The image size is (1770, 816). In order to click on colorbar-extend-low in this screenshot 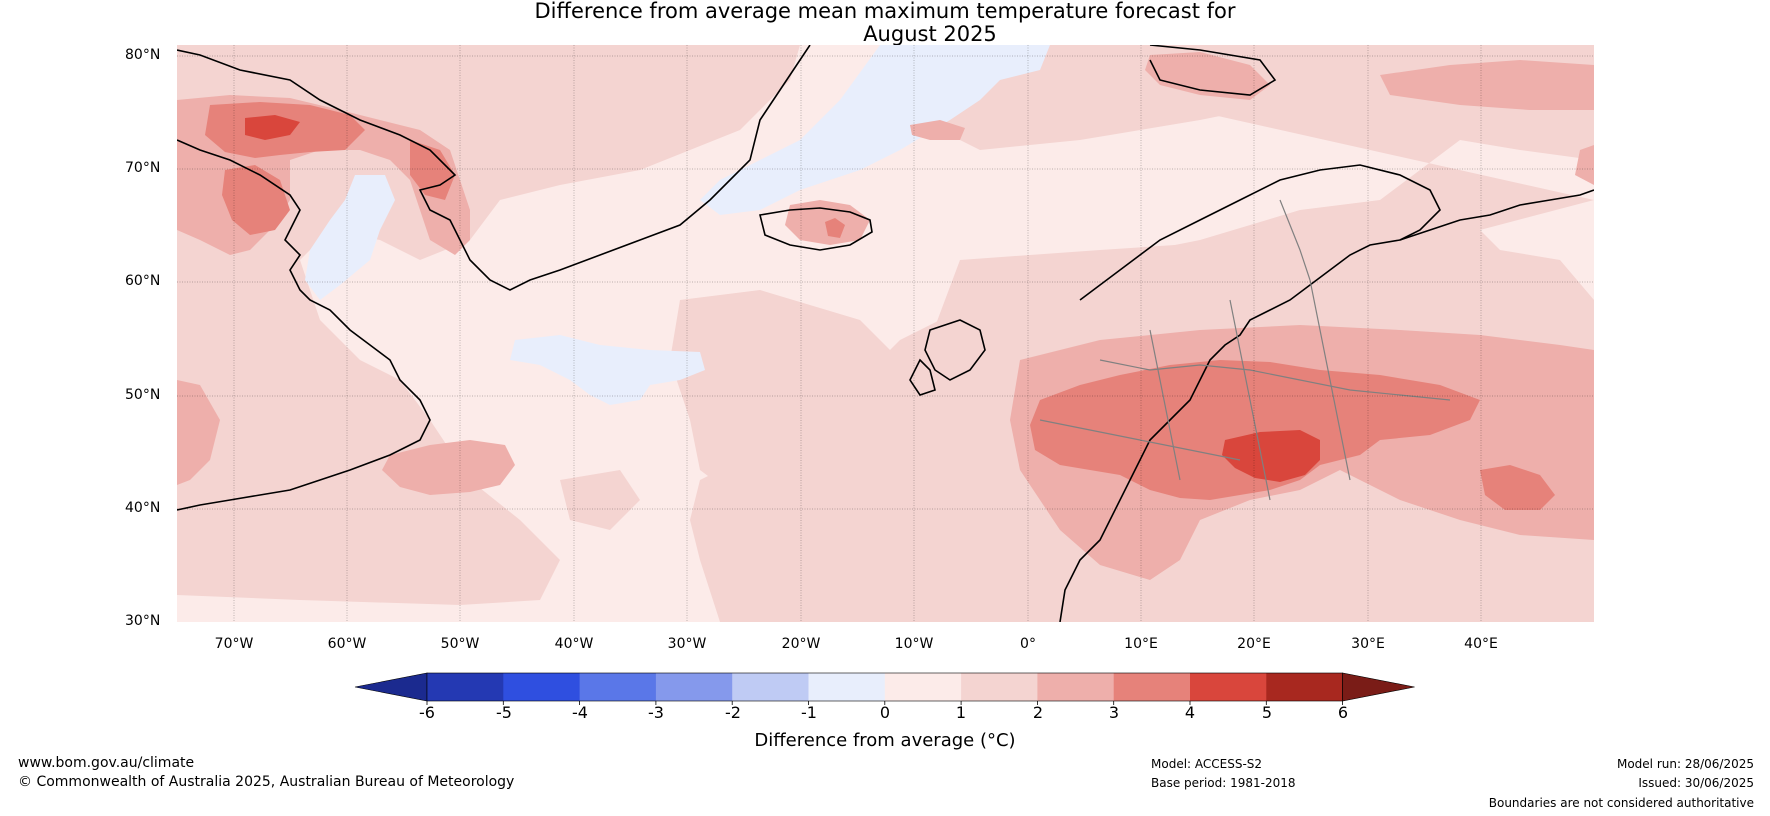, I will do `click(391, 687)`.